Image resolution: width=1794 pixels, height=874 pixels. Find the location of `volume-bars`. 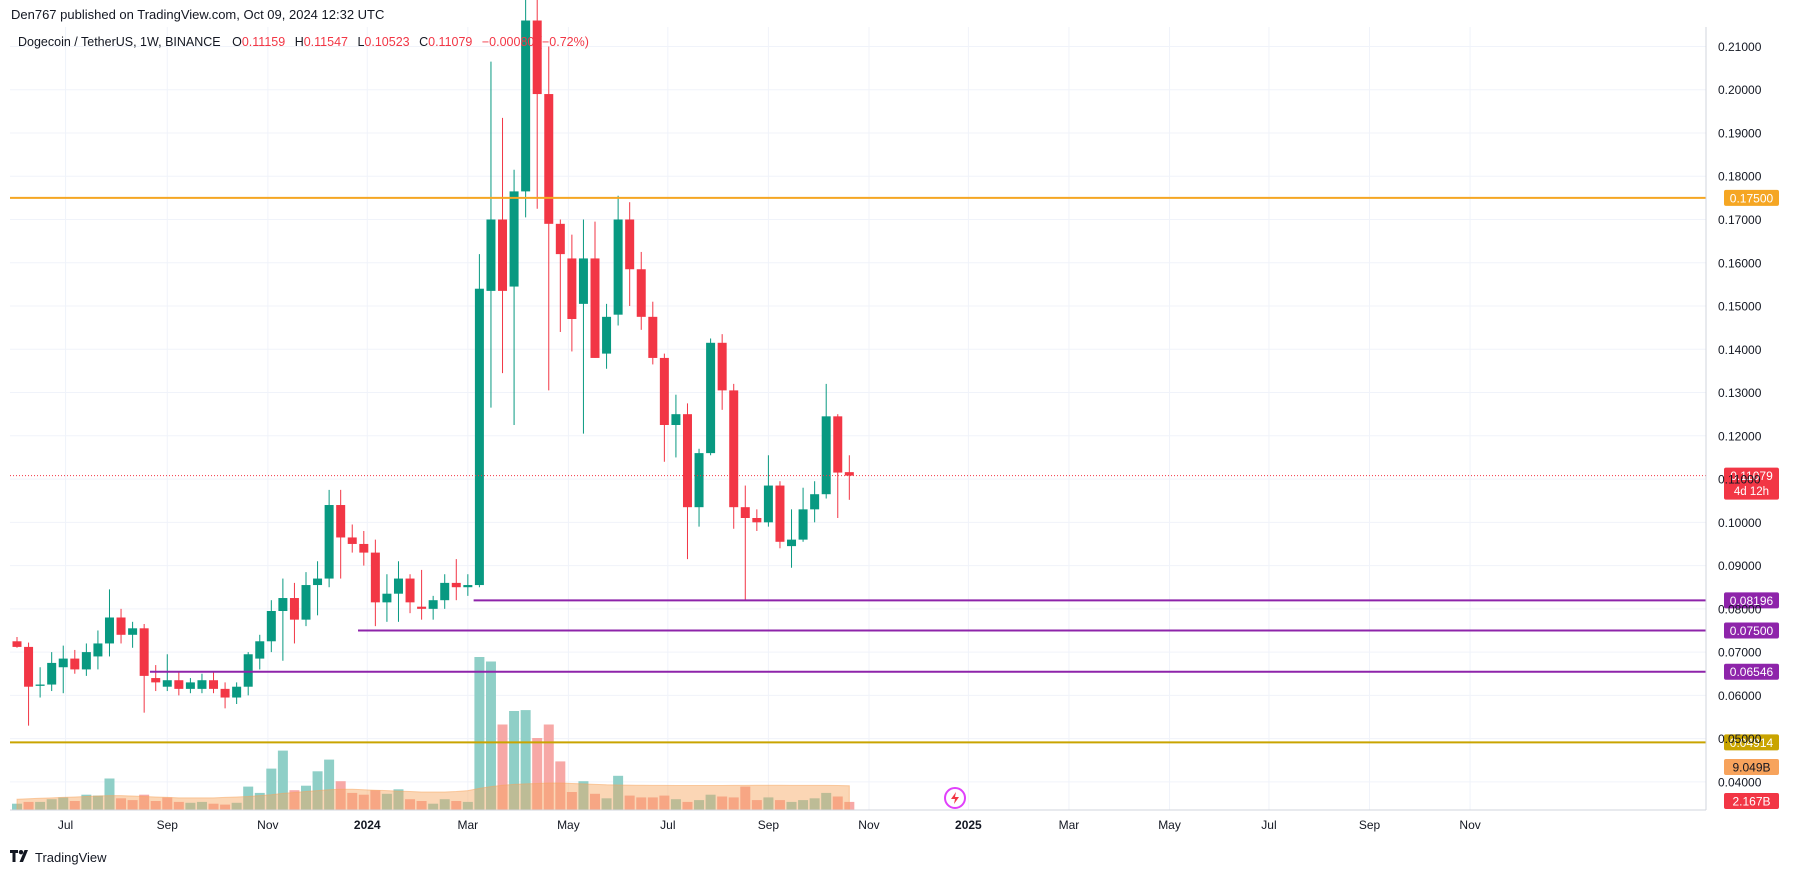

volume-bars is located at coordinates (433, 734).